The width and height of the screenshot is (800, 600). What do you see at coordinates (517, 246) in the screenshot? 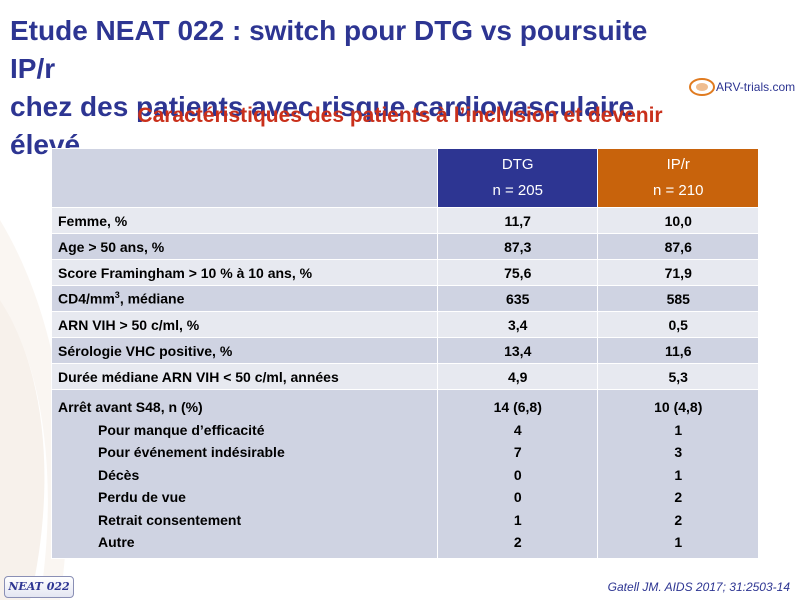
I see `dtg-value: 87,3` at bounding box center [517, 246].